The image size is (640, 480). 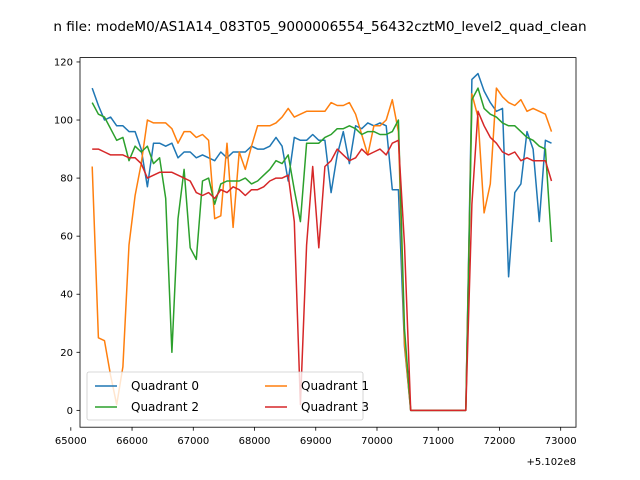 What do you see at coordinates (500, 441) in the screenshot?
I see `x-tick-label: 72000` at bounding box center [500, 441].